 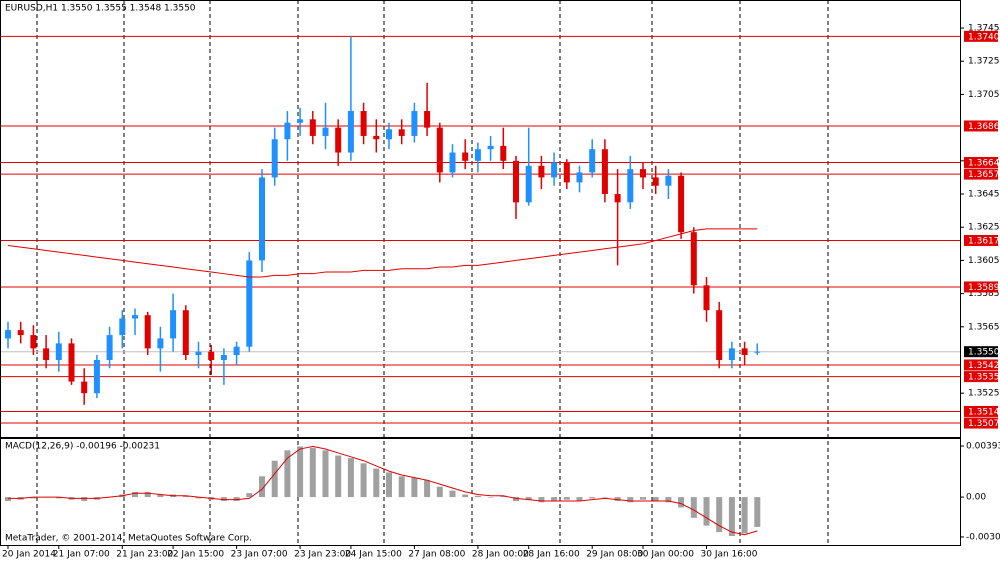 I want to click on level-label: 1.3664, so click(x=984, y=163).